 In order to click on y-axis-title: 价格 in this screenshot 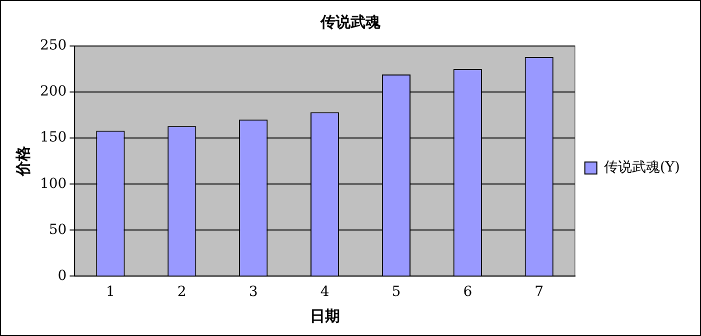, I will do `click(23, 161)`.